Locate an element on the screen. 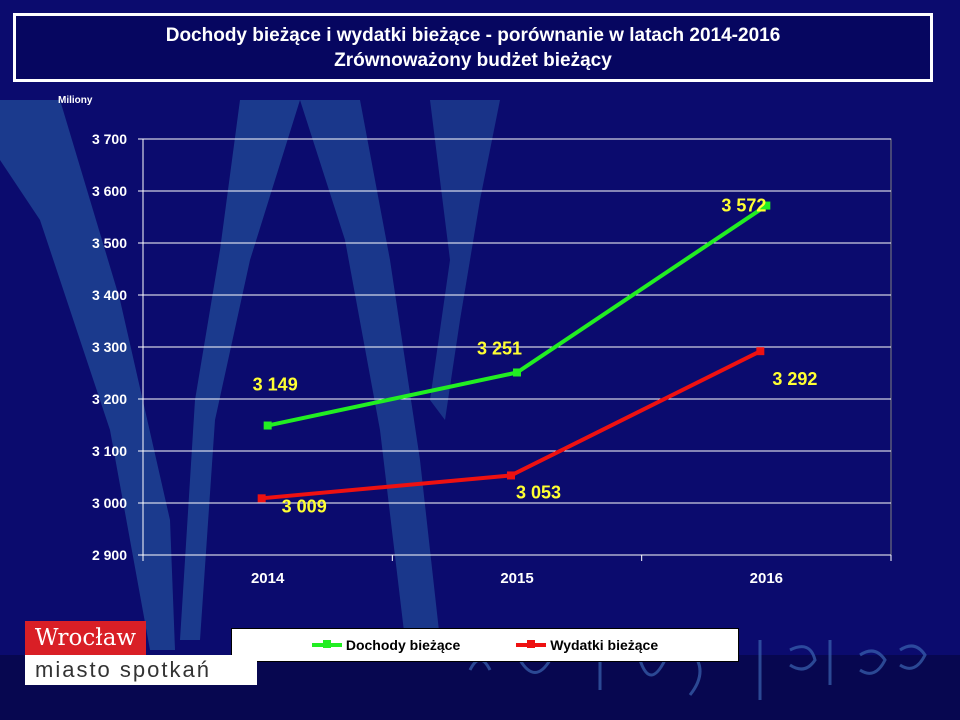 The height and width of the screenshot is (720, 960). data-label: 3 572 is located at coordinates (743, 206).